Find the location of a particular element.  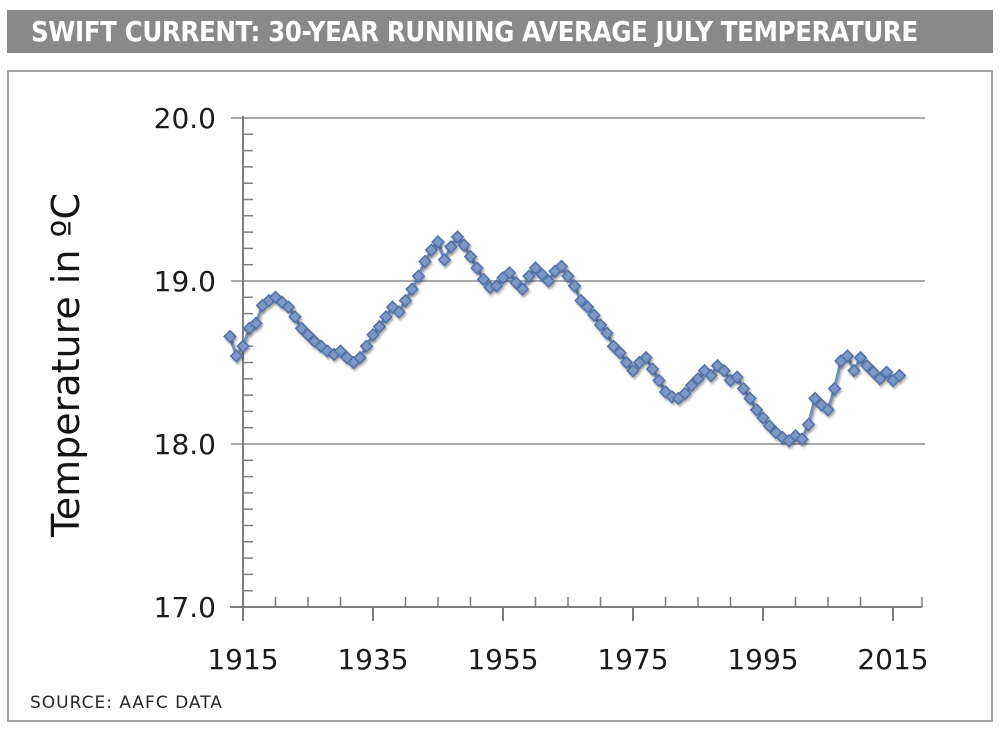

x-tick-label: 1995 is located at coordinates (762, 659).